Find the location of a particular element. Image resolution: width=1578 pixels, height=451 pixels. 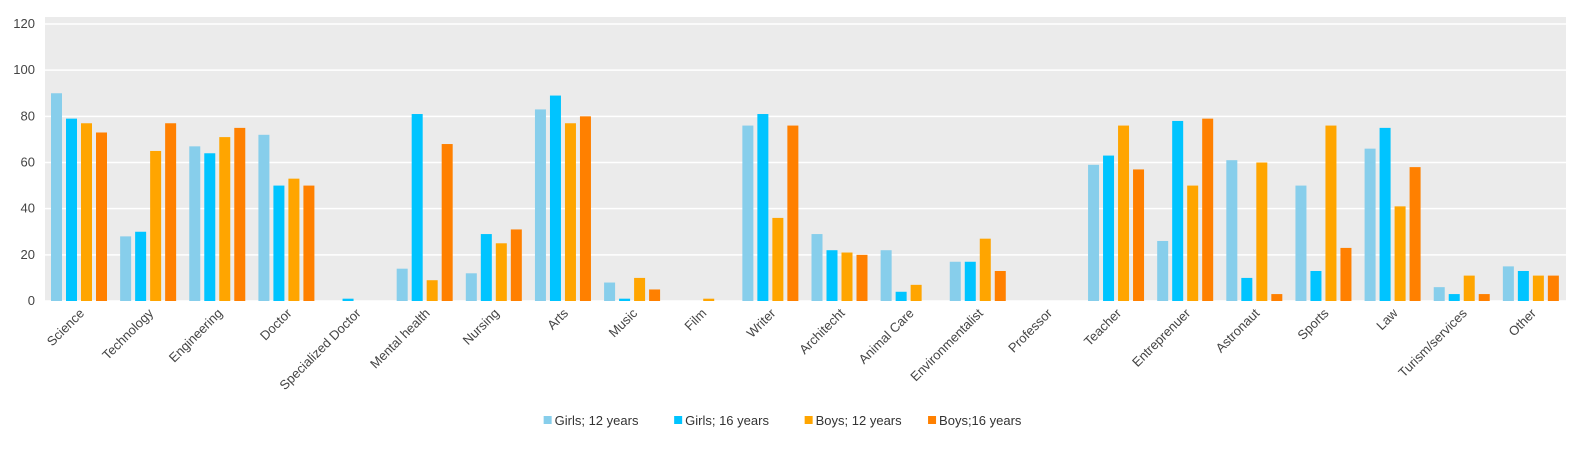

x-tick-label: Science is located at coordinates (65, 327).